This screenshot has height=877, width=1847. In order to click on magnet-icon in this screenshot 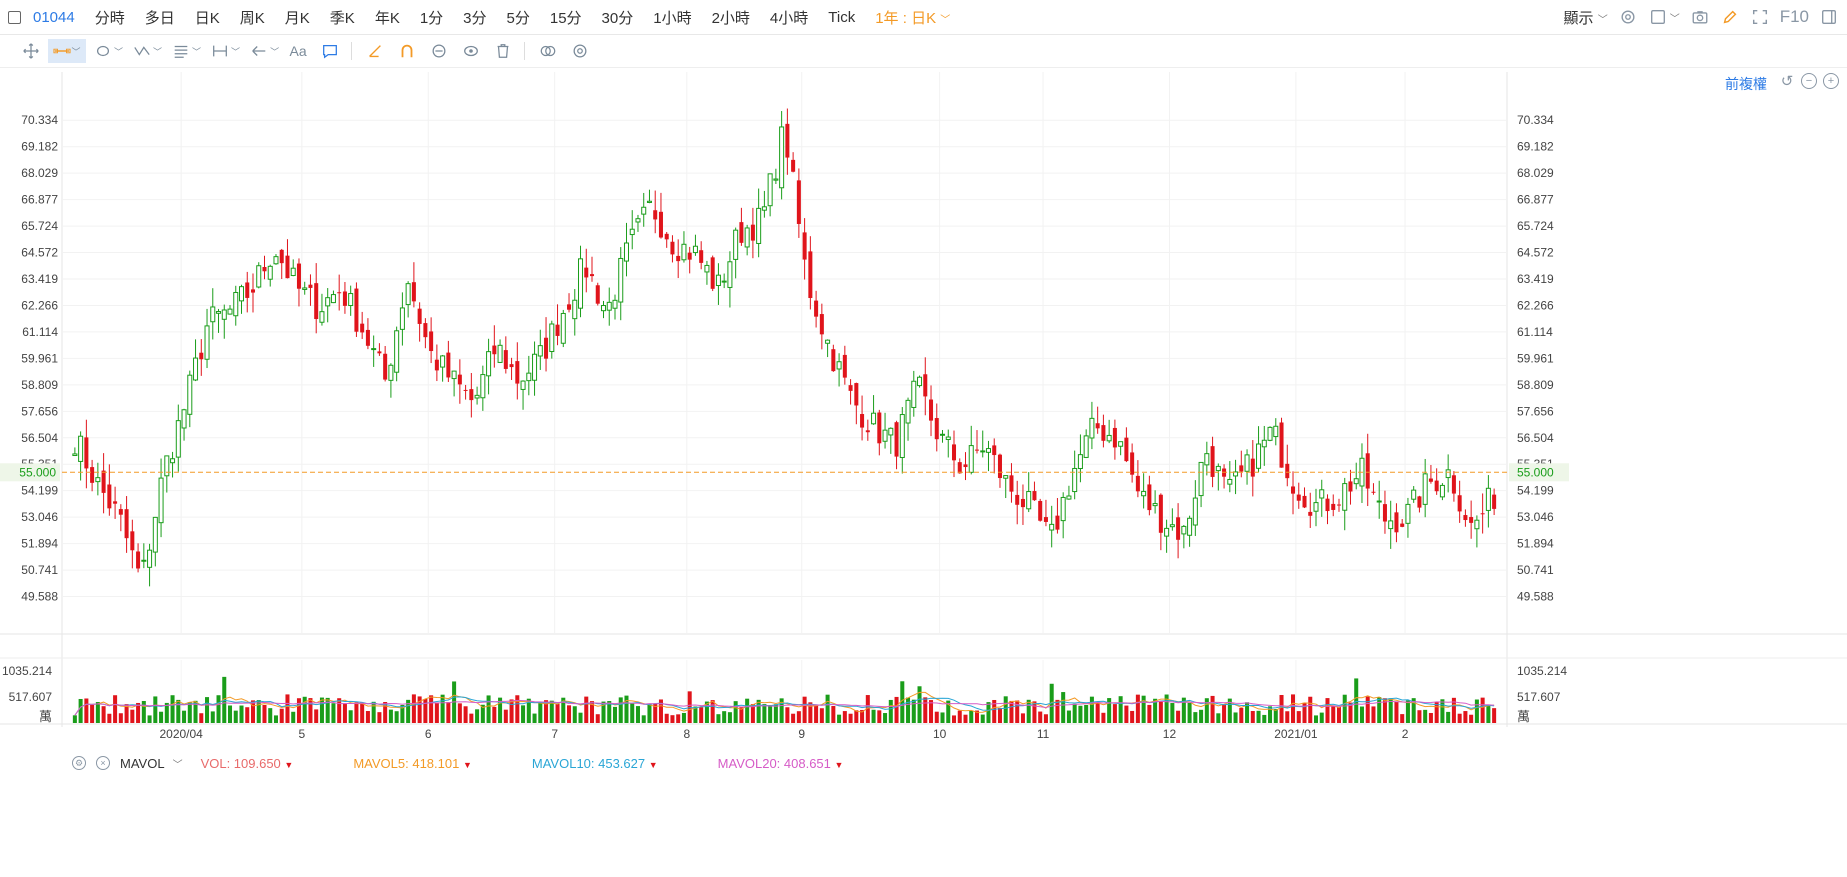, I will do `click(407, 51)`.